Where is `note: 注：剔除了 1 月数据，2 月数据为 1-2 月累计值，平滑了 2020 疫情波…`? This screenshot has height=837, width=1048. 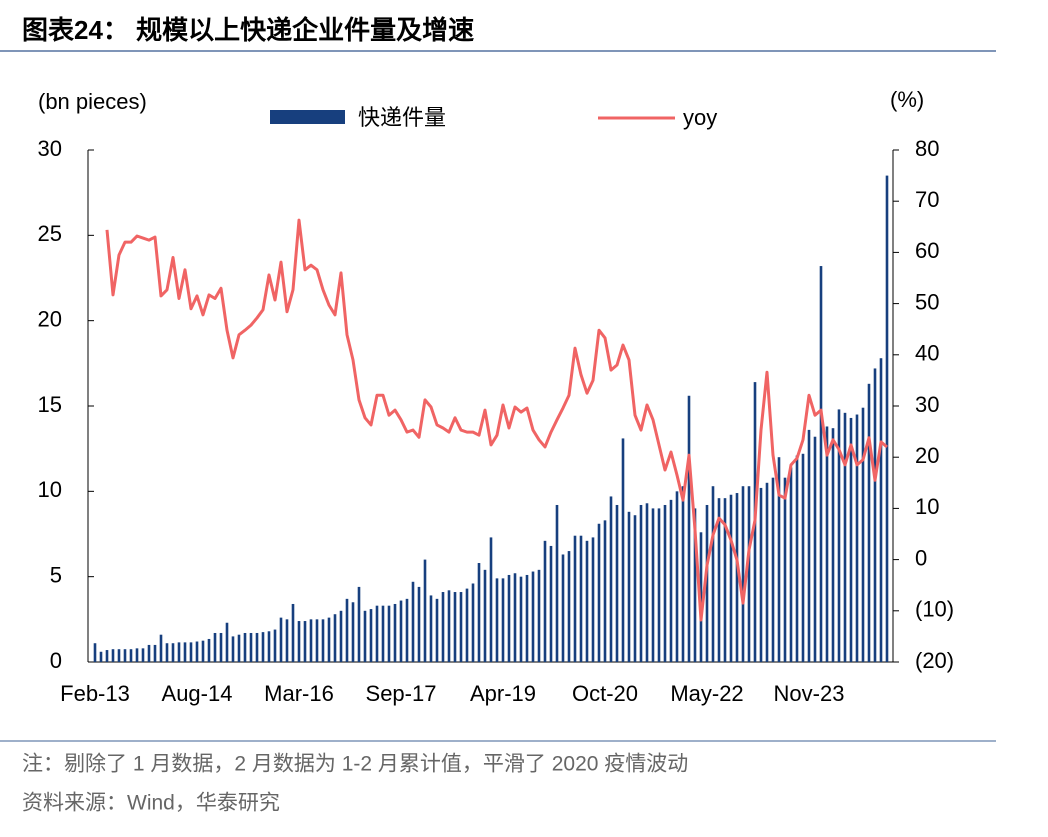
note: 注：剔除了 1 月数据，2 月数据为 1-2 月累计值，平滑了 2020 疫情波… is located at coordinates (355, 764).